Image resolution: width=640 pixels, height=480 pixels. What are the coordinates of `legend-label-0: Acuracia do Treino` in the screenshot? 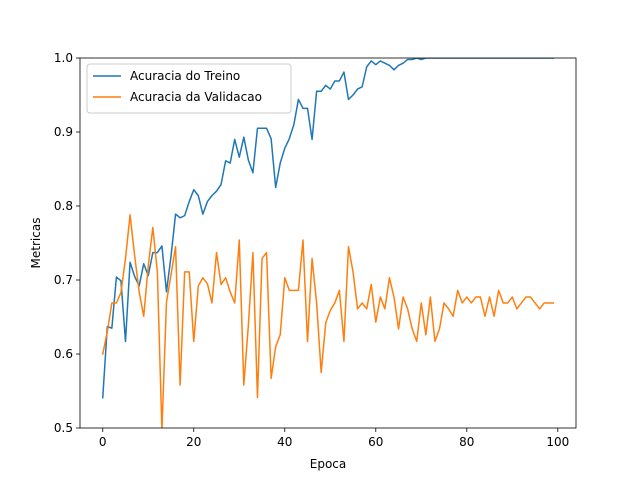 It's located at (185, 76).